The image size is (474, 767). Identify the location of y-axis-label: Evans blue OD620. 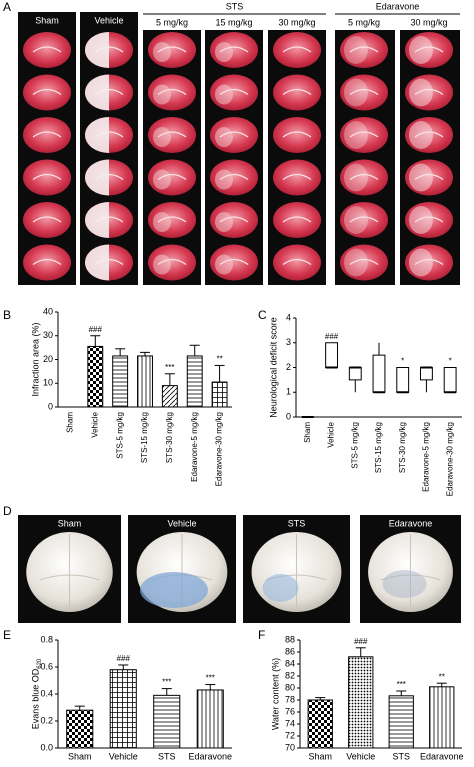
(36, 693).